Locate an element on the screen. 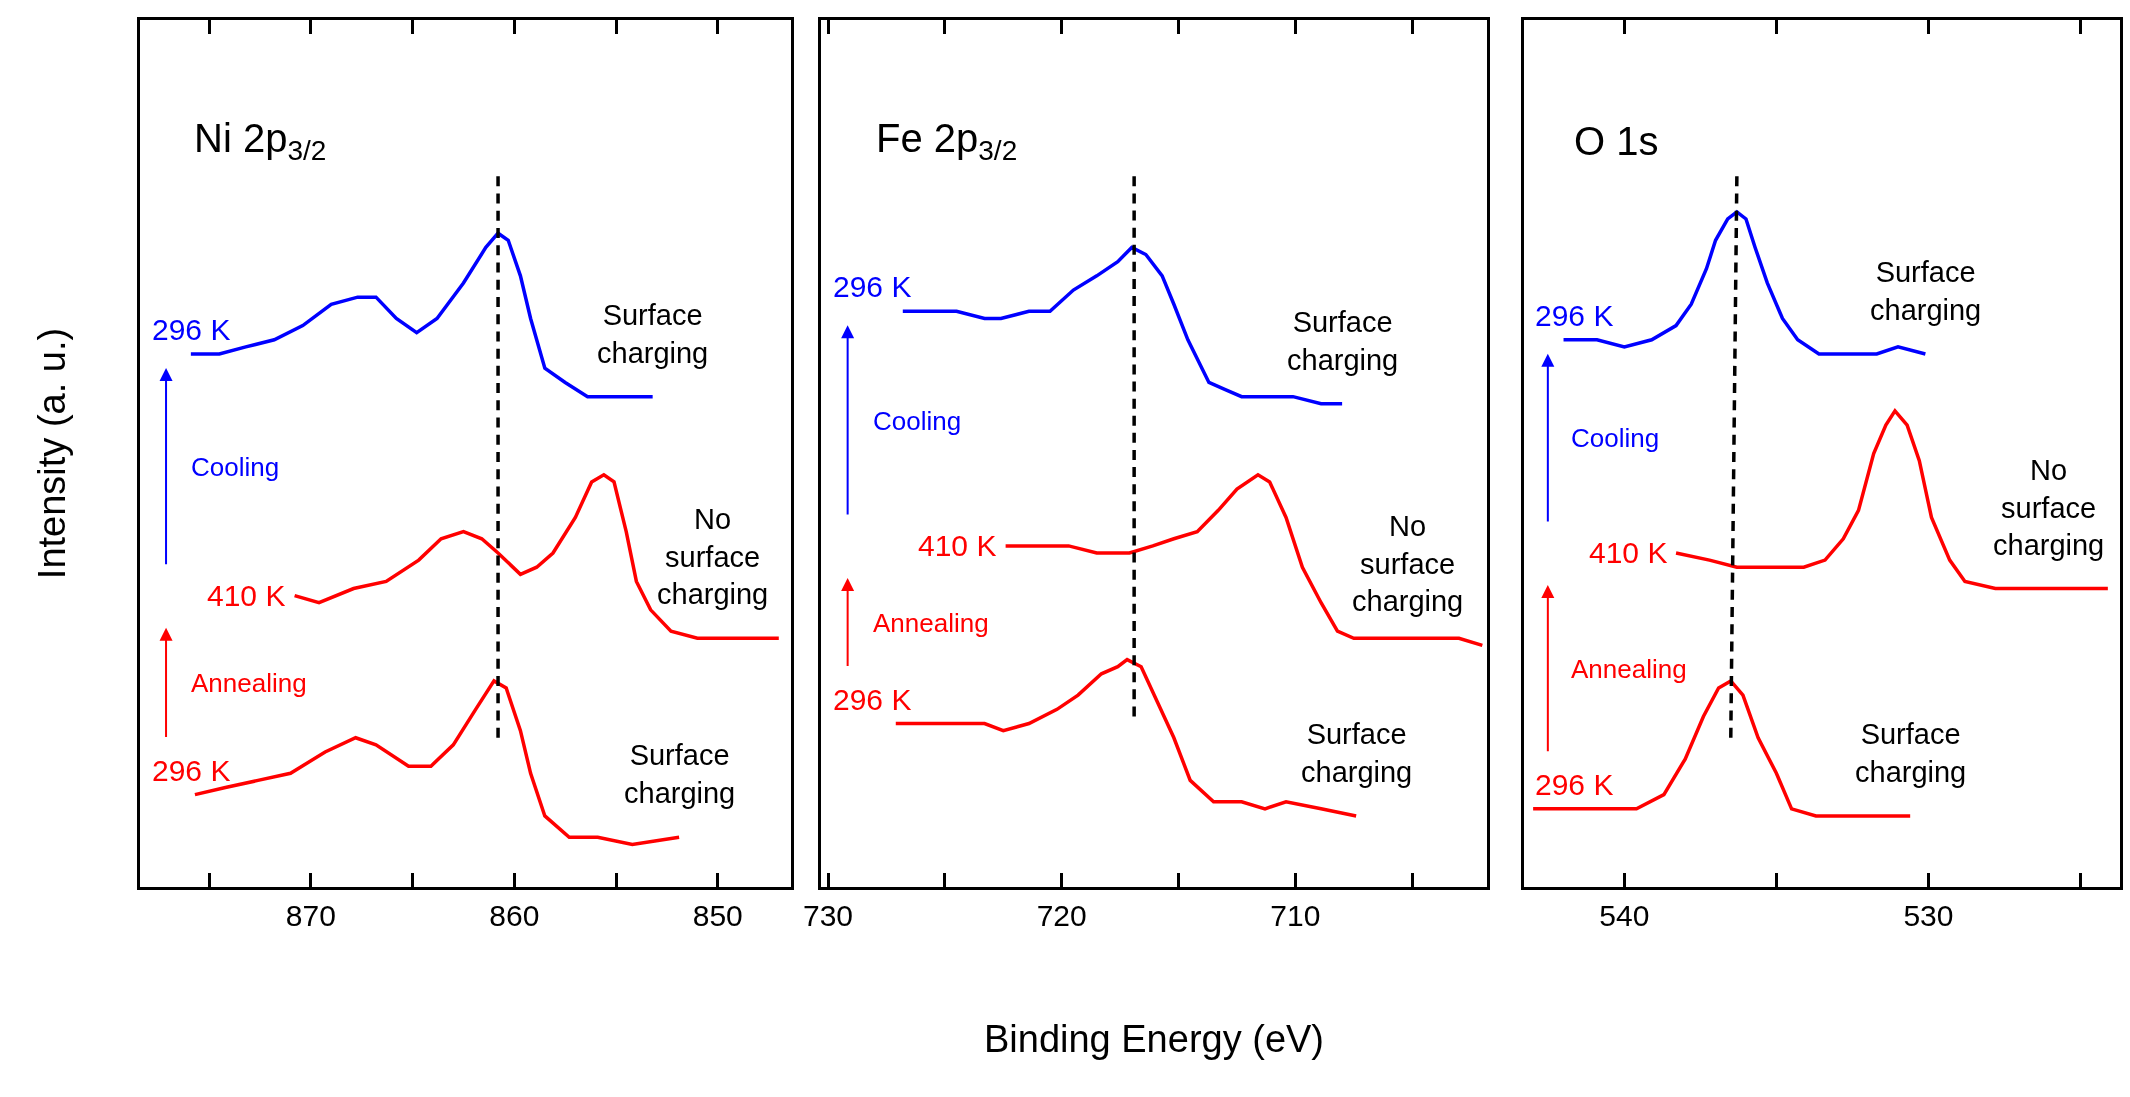  x-tick-label: 730 is located at coordinates (828, 915).